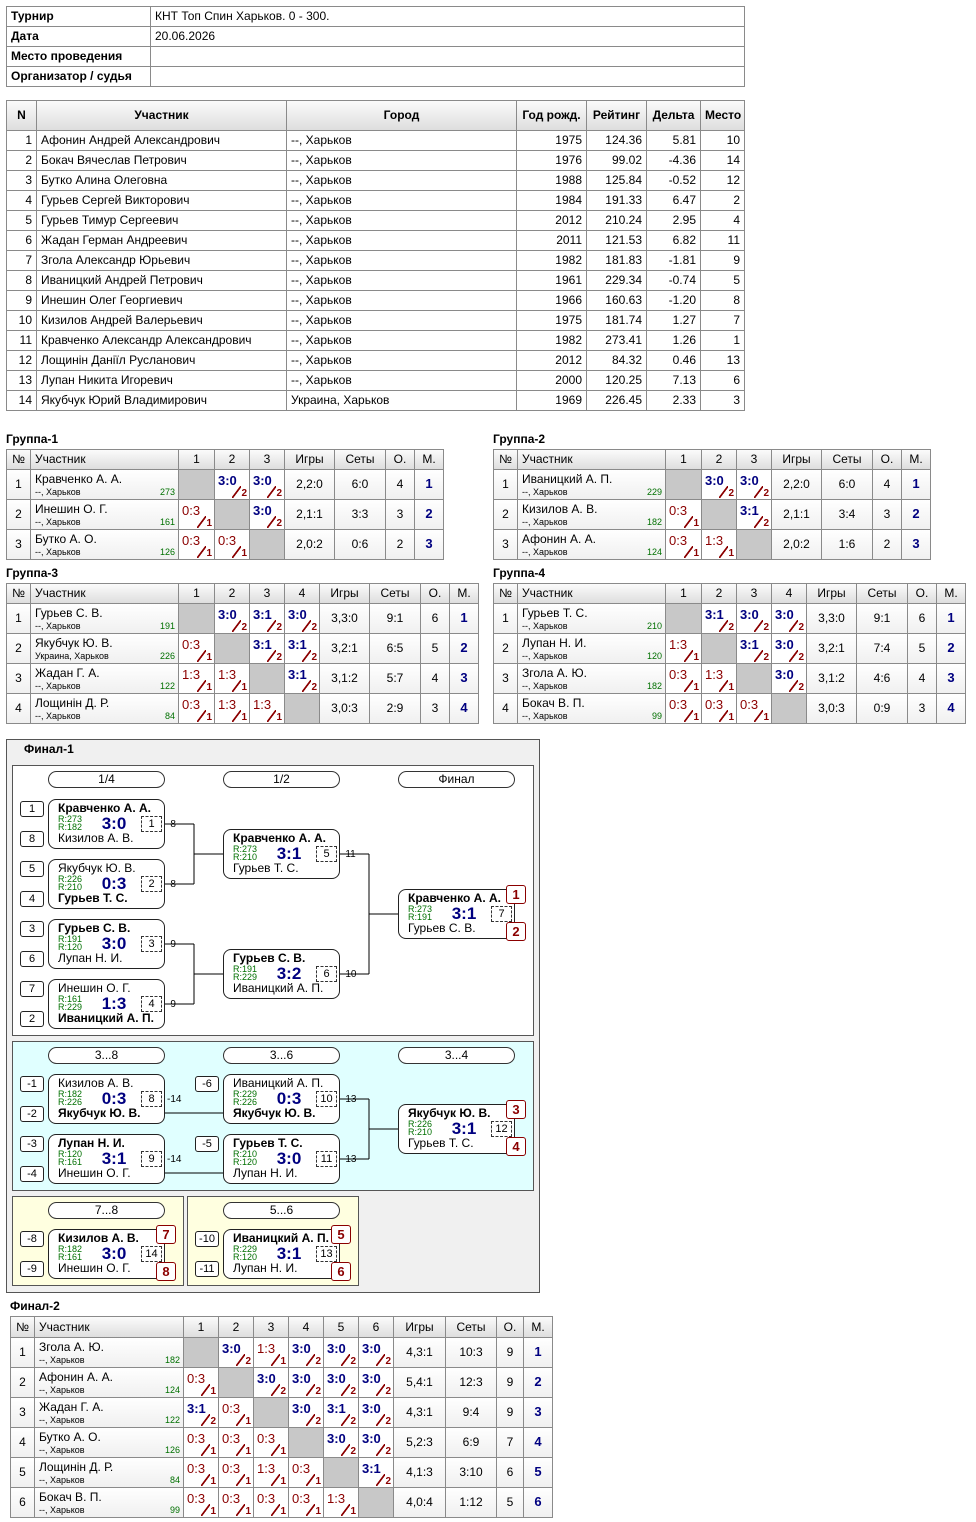 The image size is (976, 1522). Describe the element at coordinates (32, 929) in the screenshot. I see `seed: 3` at that location.